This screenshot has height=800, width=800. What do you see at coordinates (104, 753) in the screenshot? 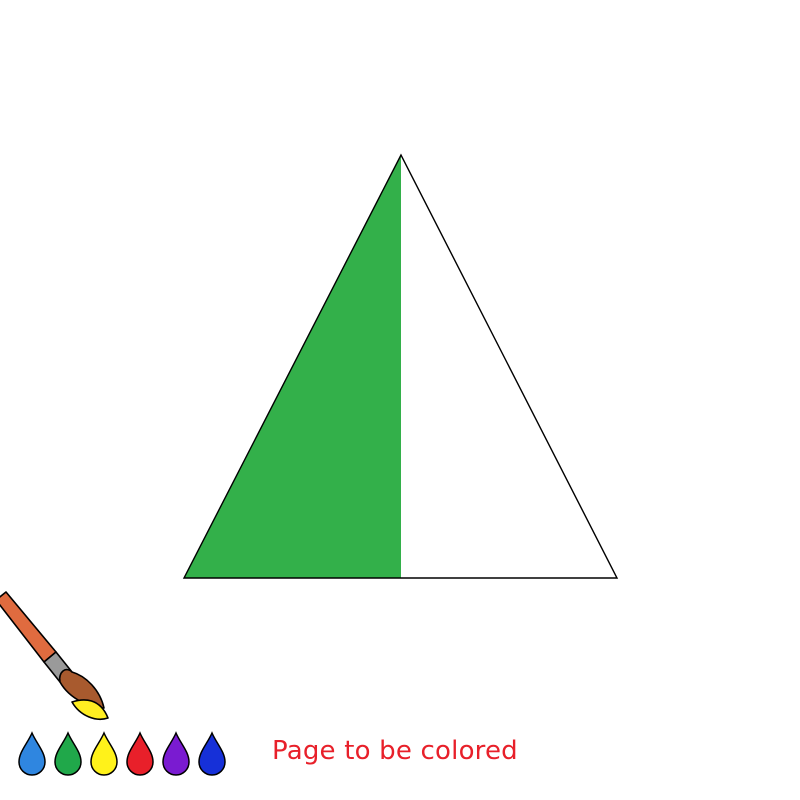
I see `yellow-drop-icon` at bounding box center [104, 753].